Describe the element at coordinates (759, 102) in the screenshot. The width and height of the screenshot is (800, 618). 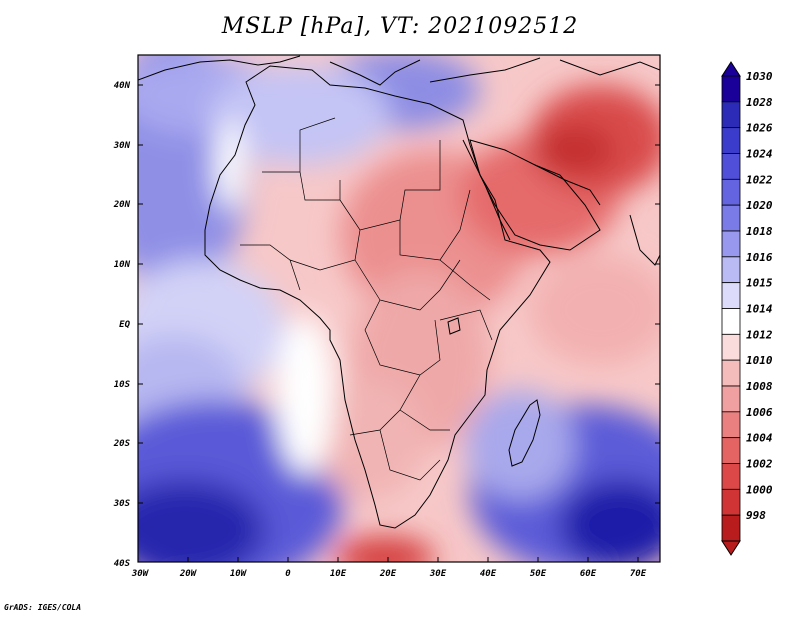
I see `colorbar-label: 1028` at that location.